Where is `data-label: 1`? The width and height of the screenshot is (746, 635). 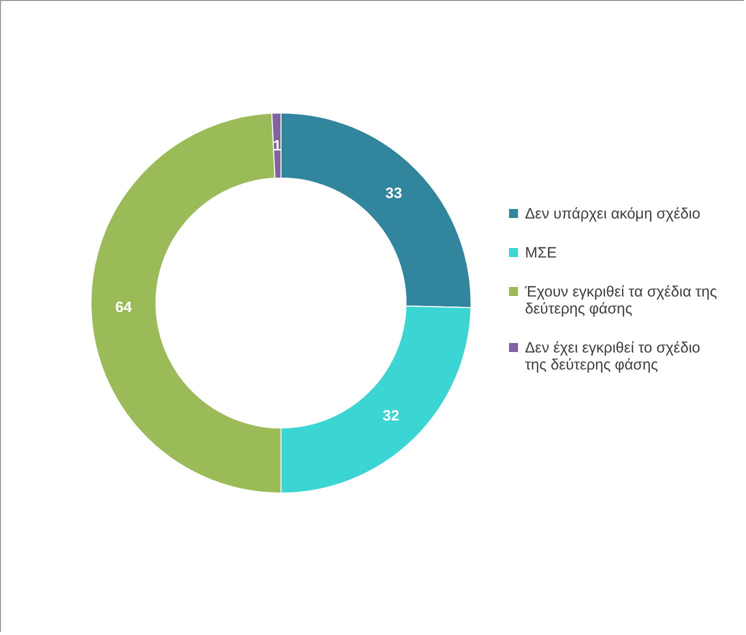 data-label: 1 is located at coordinates (277, 146).